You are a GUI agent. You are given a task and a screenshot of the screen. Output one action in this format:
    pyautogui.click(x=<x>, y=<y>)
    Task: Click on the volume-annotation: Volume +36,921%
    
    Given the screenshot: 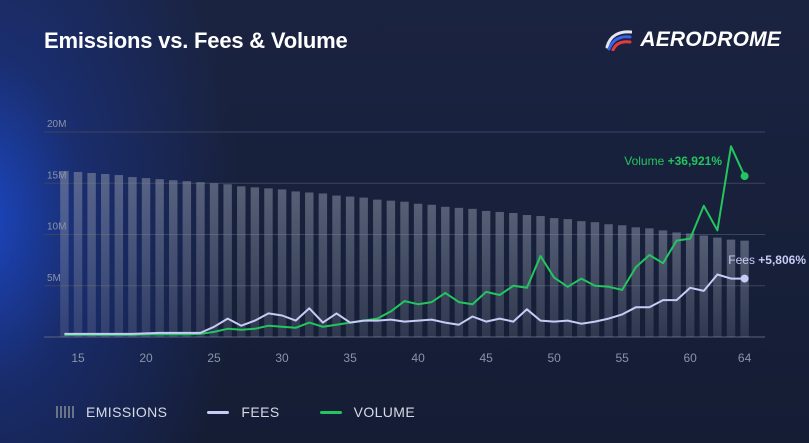 What is the action you would take?
    pyautogui.click(x=673, y=161)
    